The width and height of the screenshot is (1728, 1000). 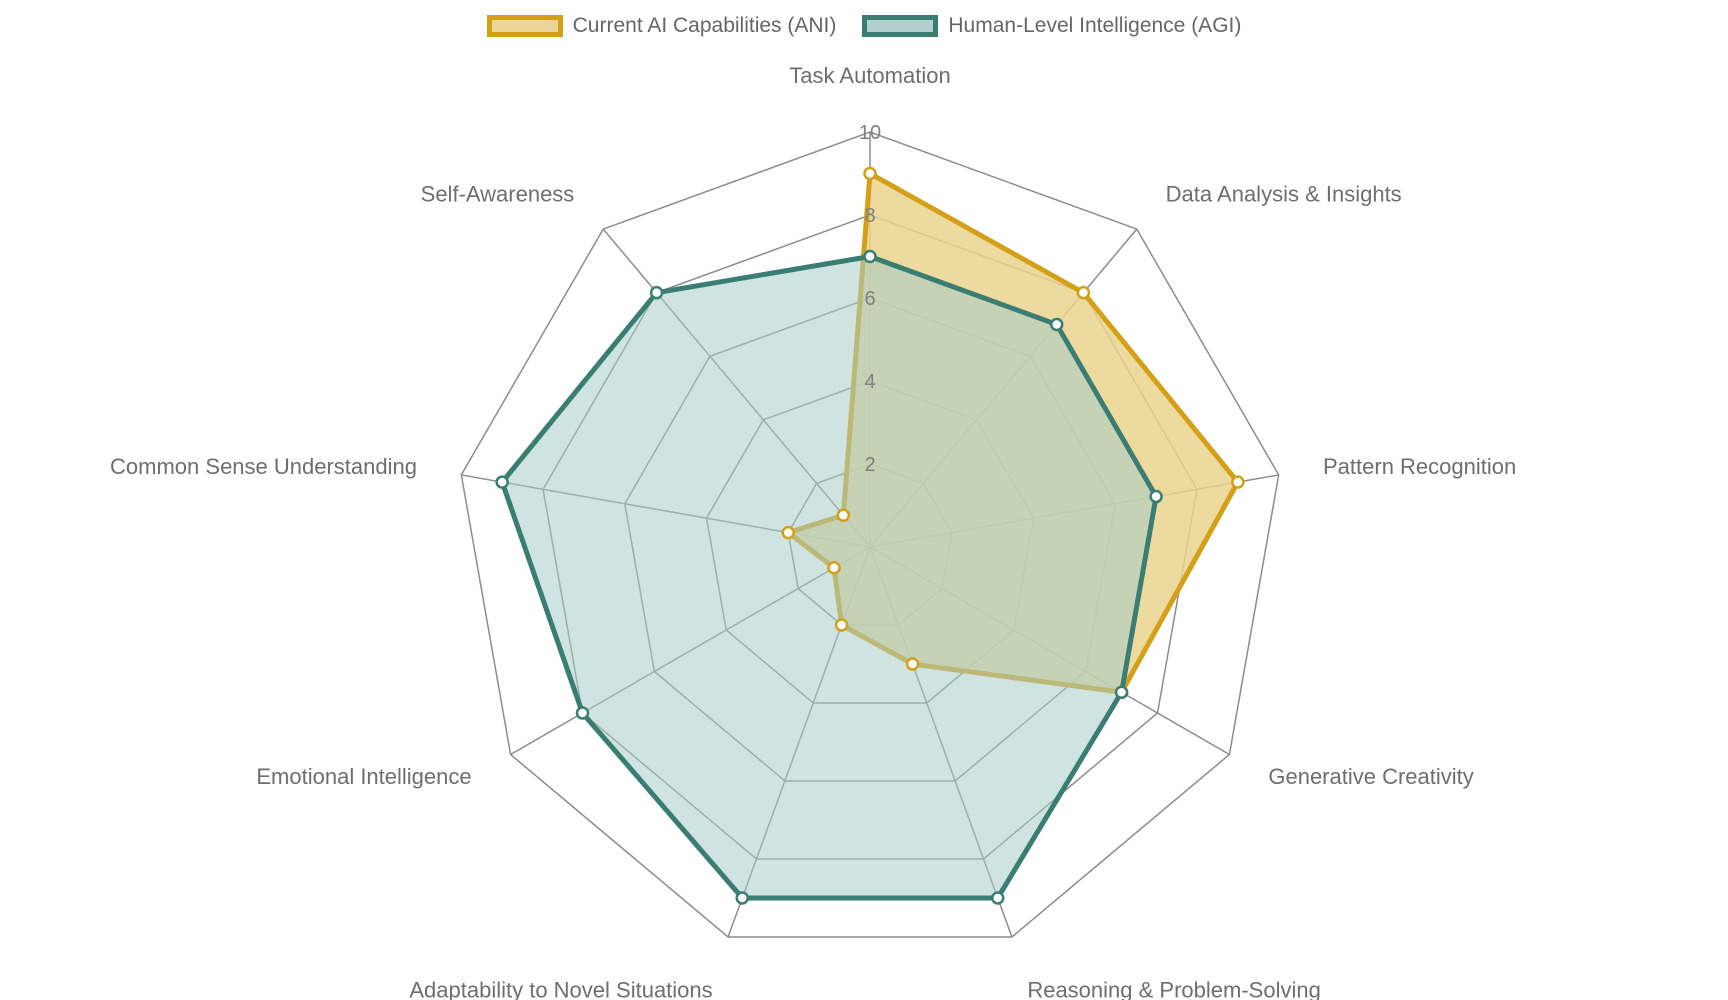 I want to click on axis-label: Task Automation, so click(x=869, y=75).